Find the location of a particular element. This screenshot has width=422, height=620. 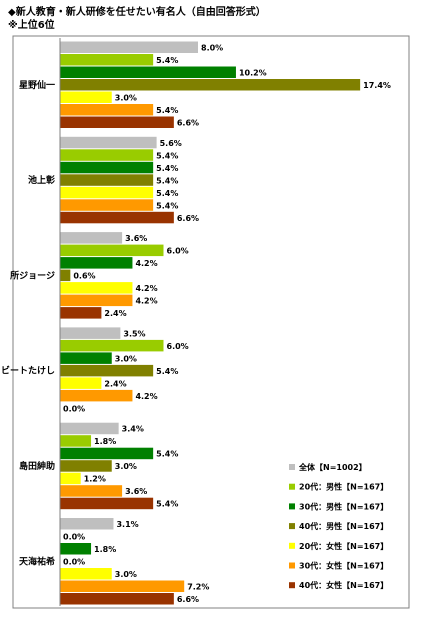

category-label: 天海祐希 is located at coordinates (37, 561).